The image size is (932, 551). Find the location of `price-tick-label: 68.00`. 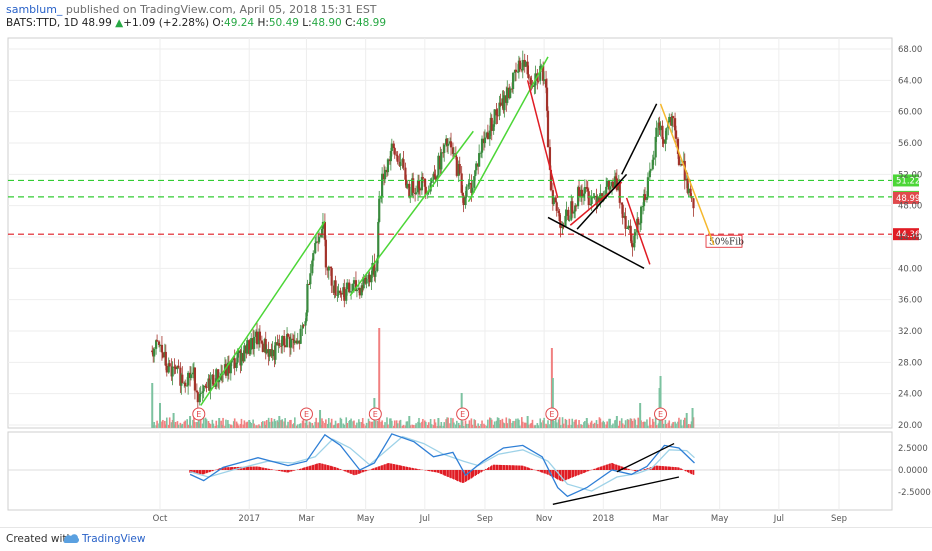

price-tick-label: 68.00 is located at coordinates (910, 50).